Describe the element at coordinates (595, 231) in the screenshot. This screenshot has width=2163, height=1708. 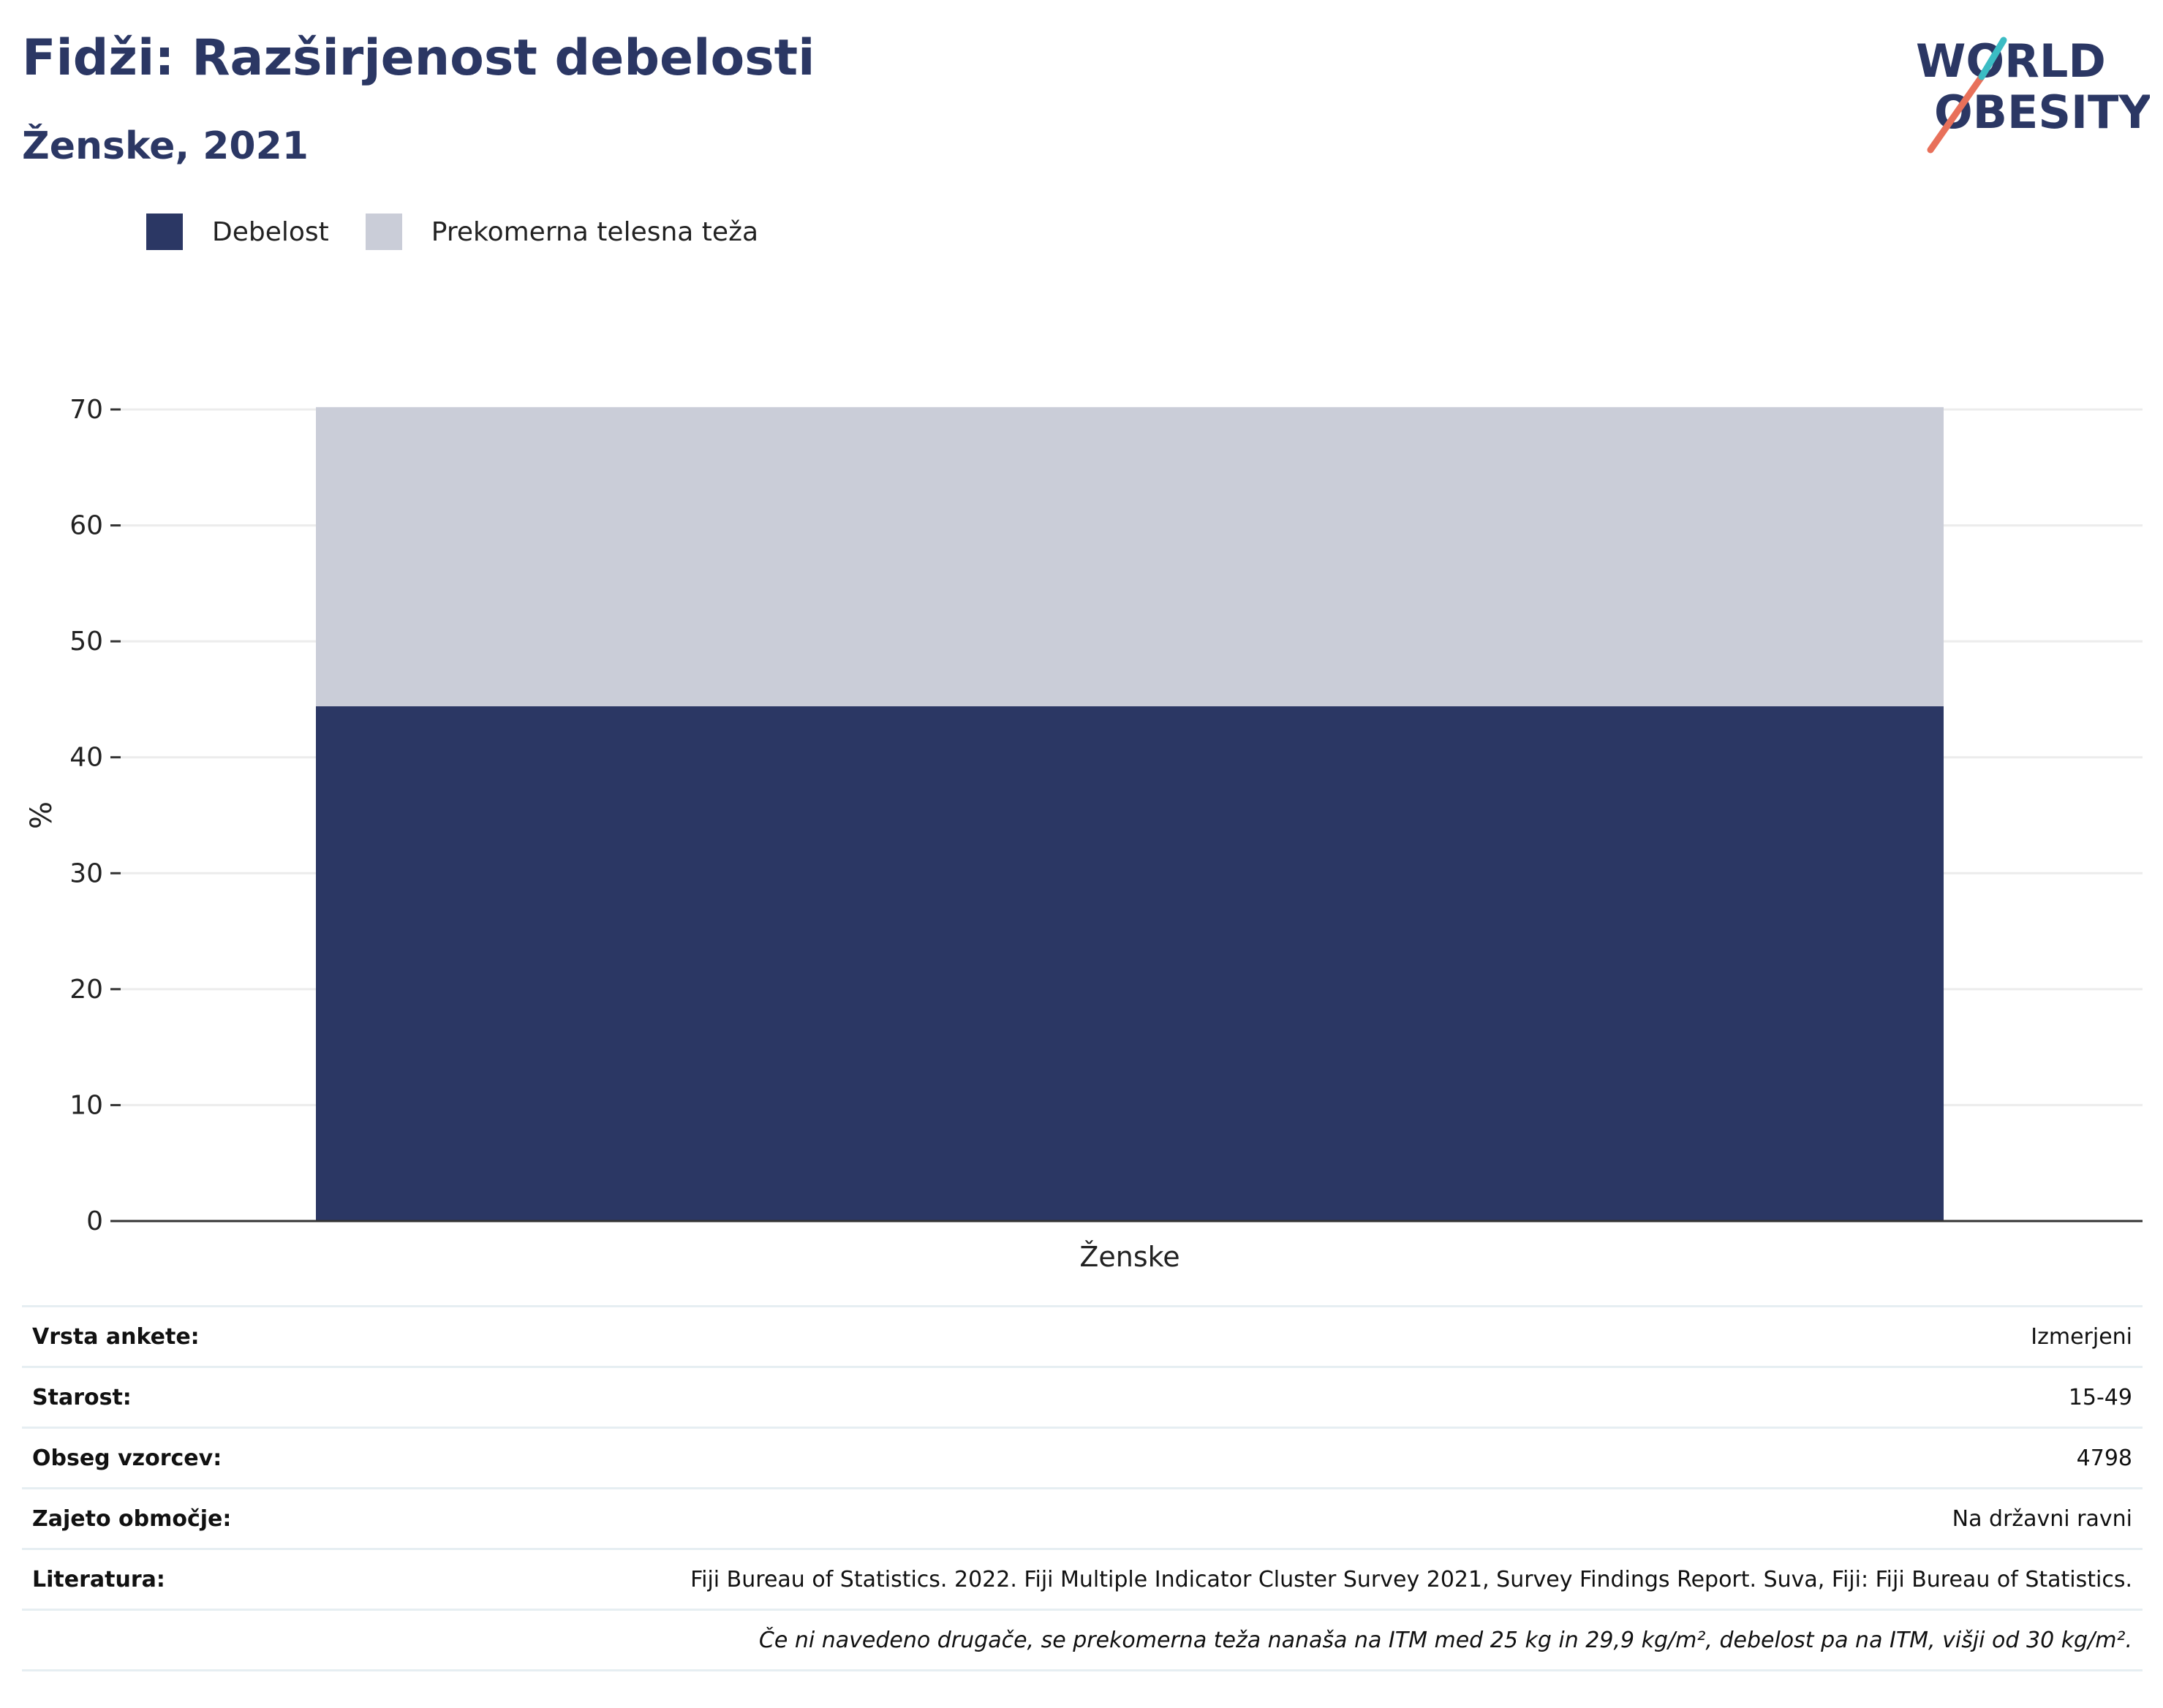
I see `legend-label-overweight: Prekomerna telesna teža` at that location.